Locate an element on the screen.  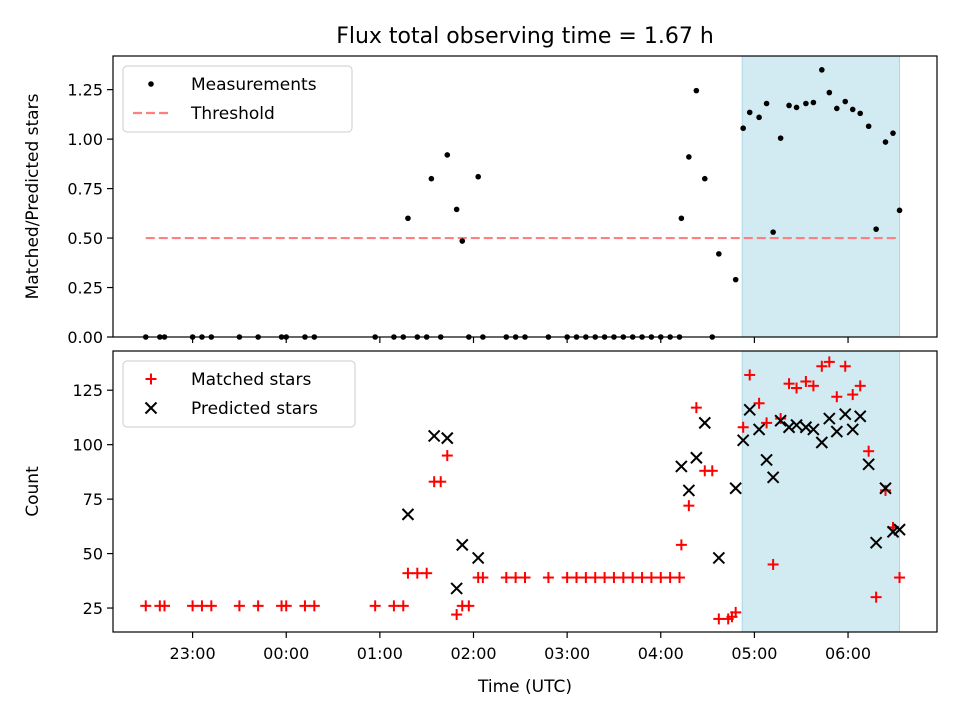
y-tick-label: 0.50 is located at coordinates (85, 238).